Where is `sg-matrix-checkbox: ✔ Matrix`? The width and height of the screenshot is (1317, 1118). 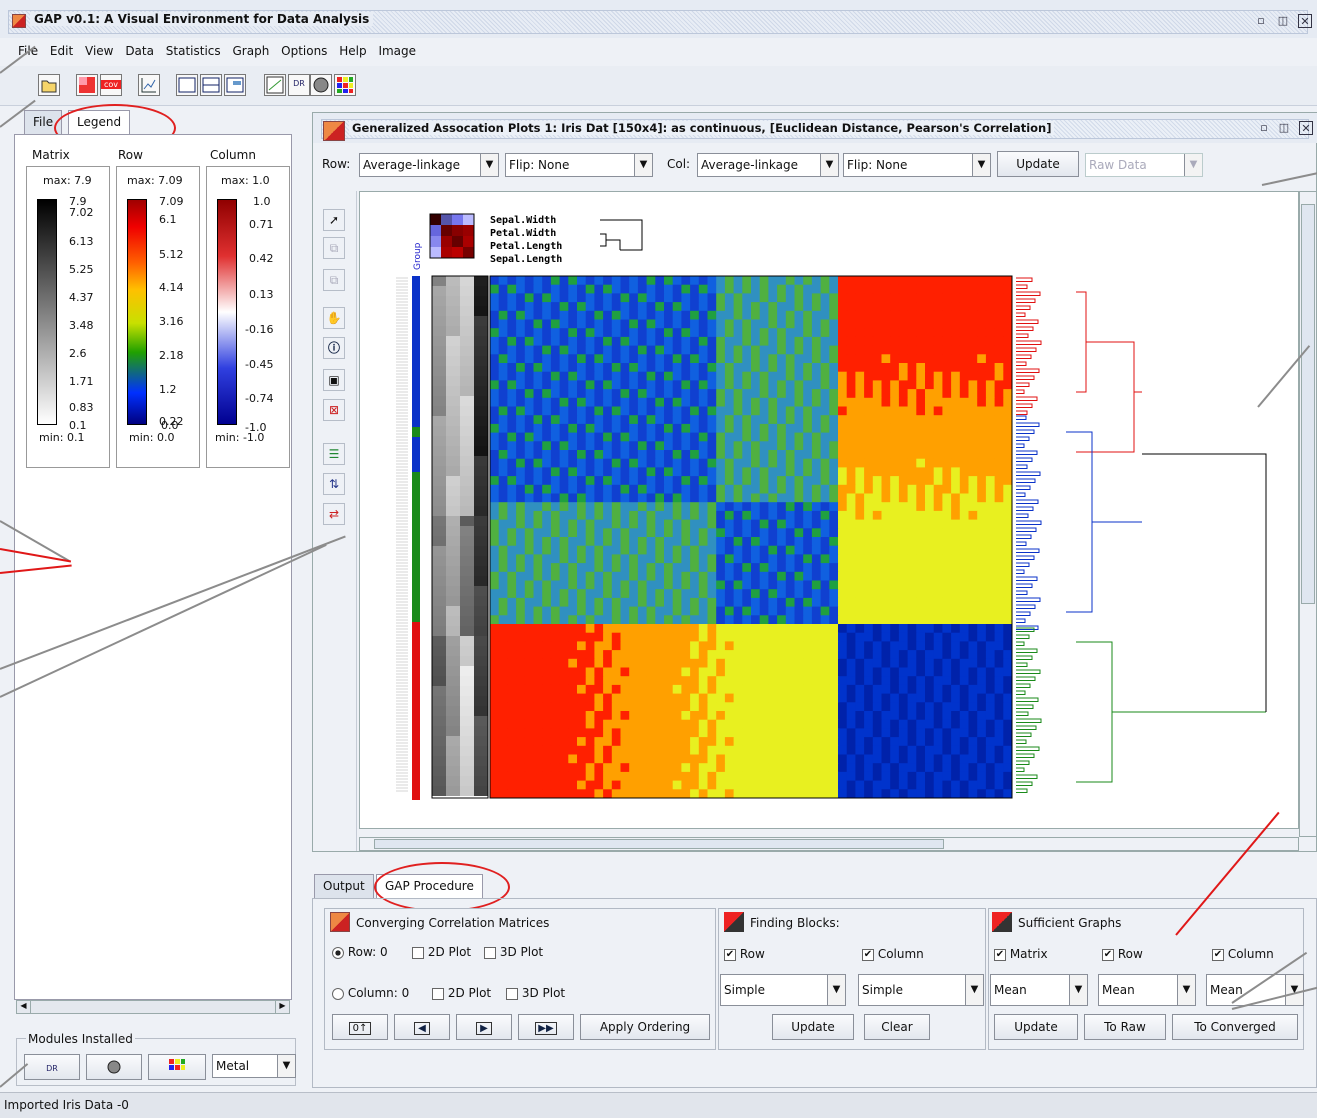
sg-matrix-checkbox: ✔ Matrix is located at coordinates (1021, 954).